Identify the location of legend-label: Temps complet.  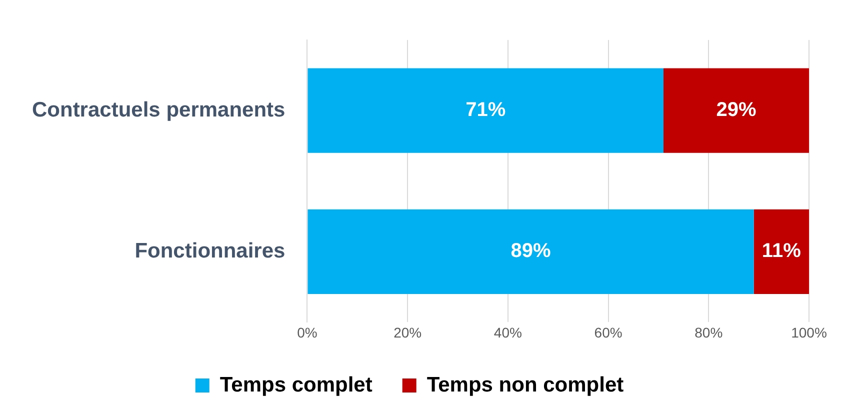
(296, 384).